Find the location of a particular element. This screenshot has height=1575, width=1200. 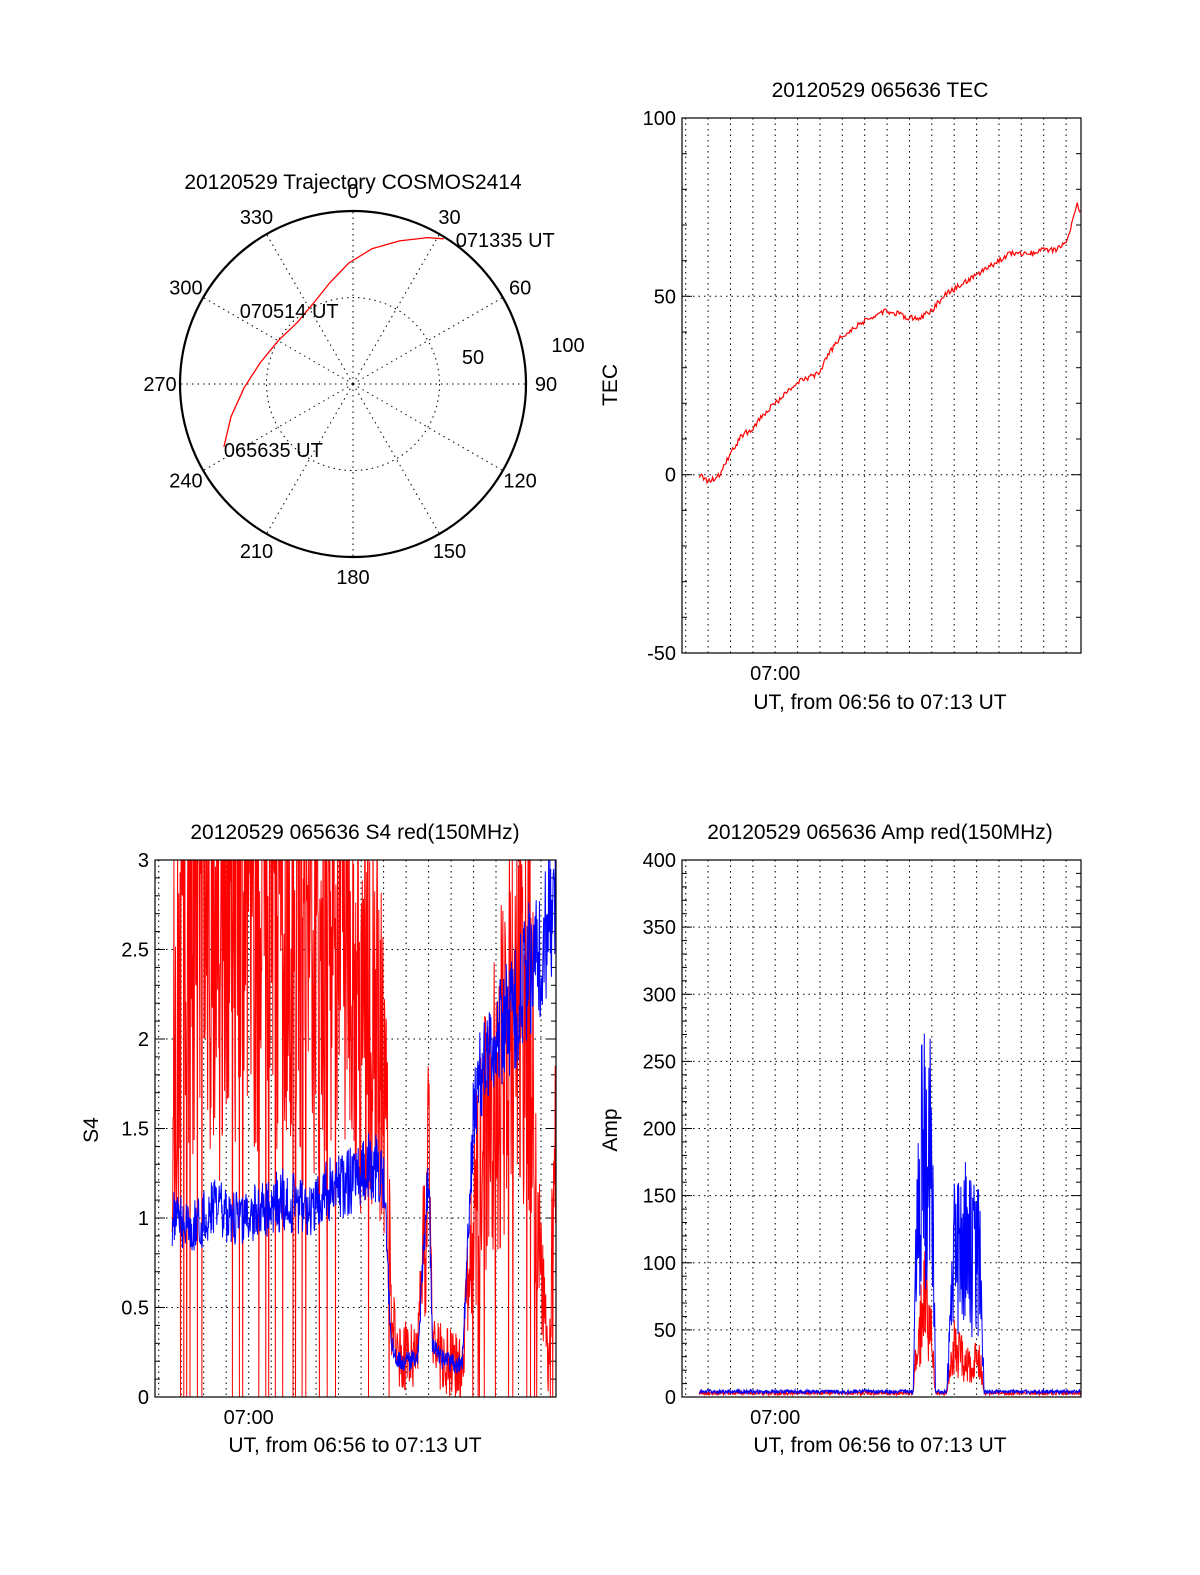

s4-y-tick-label: 0.5 is located at coordinates (135, 1309).